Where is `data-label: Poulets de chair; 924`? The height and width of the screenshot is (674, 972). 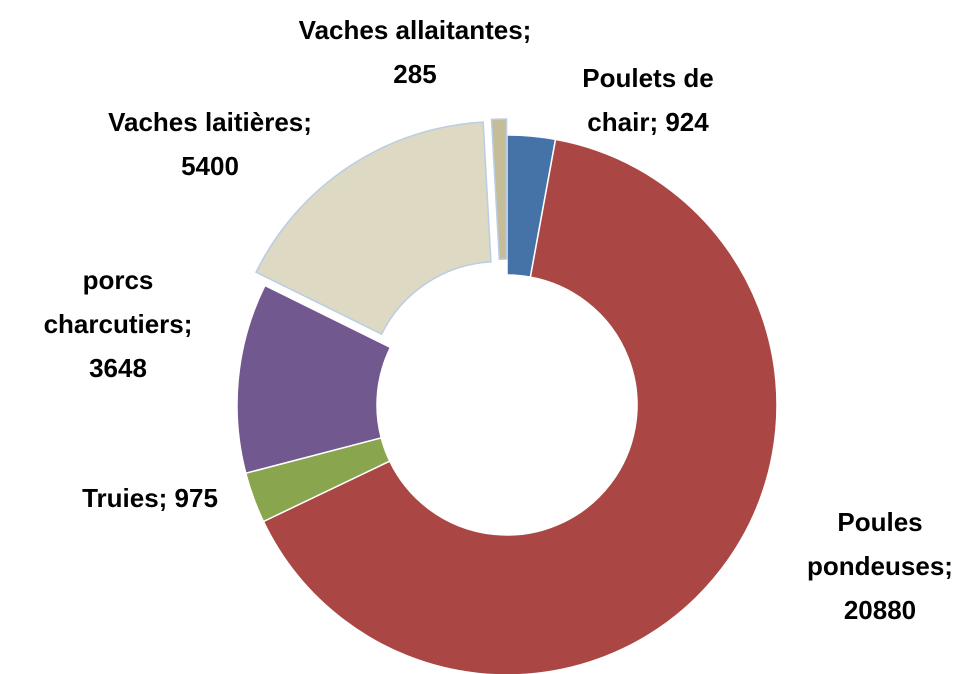
data-label: Poulets de chair; 924 is located at coordinates (648, 100).